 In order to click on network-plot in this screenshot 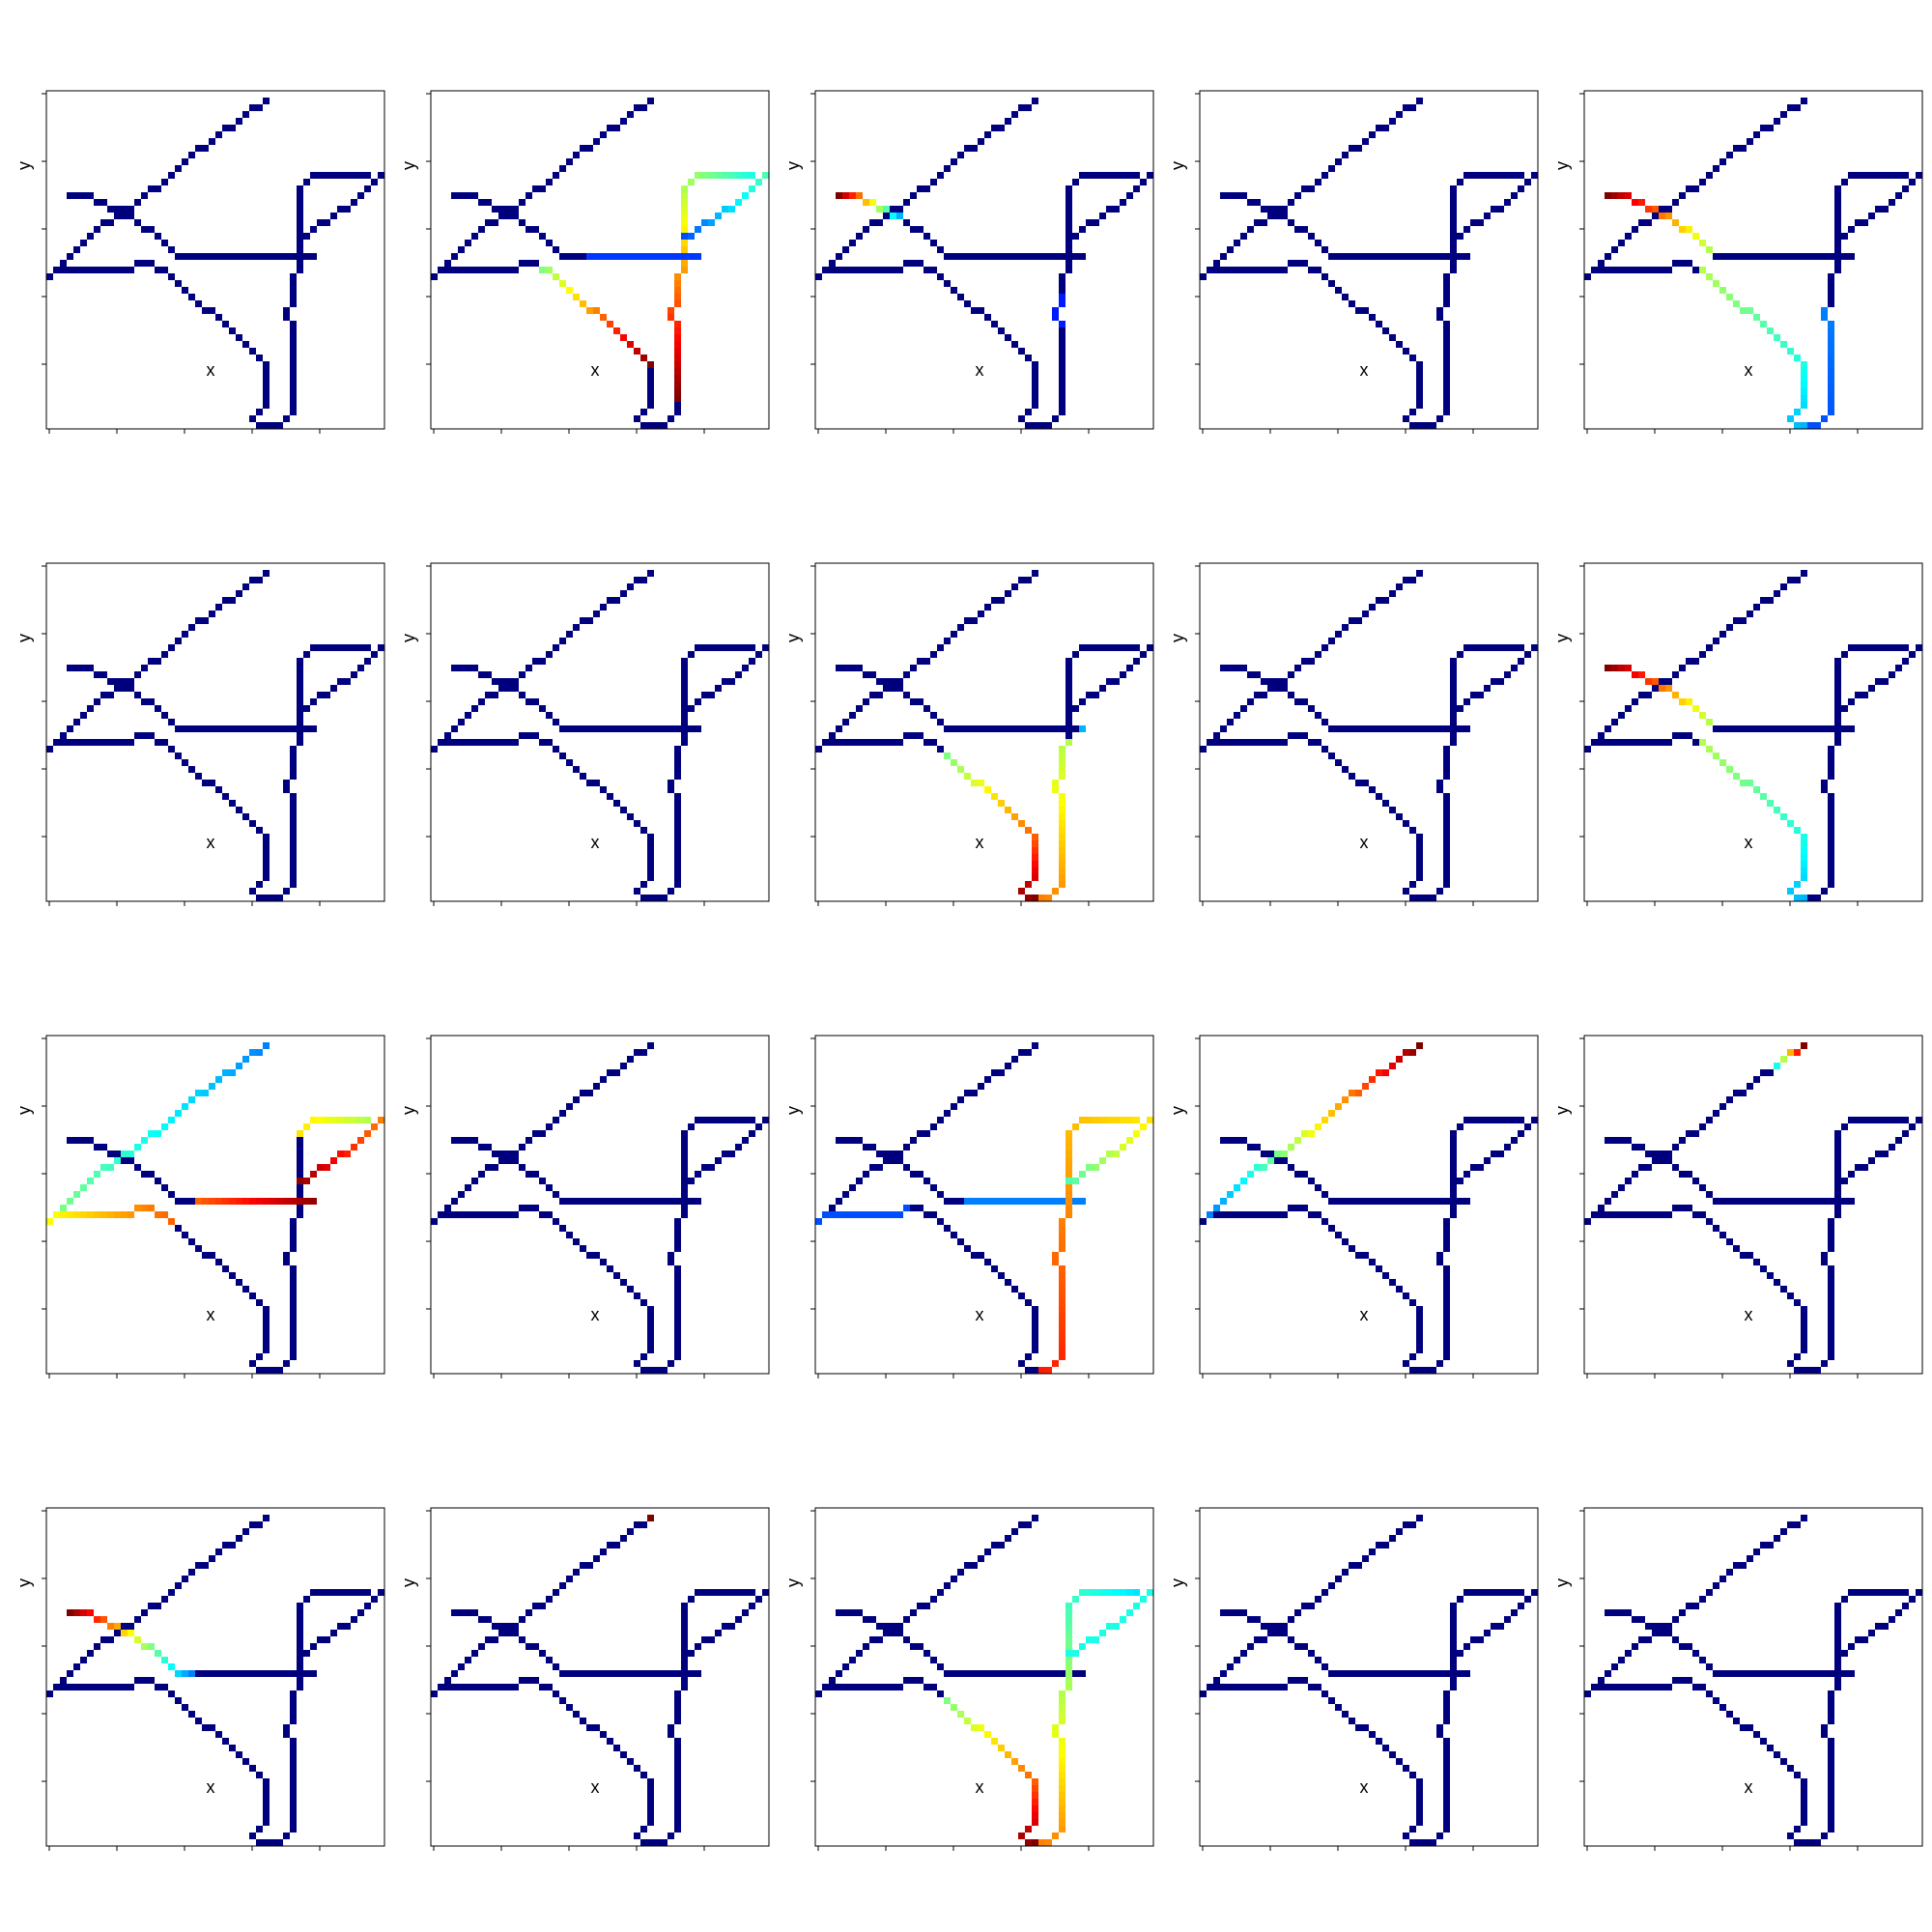, I will do `click(1367, 1679)`.